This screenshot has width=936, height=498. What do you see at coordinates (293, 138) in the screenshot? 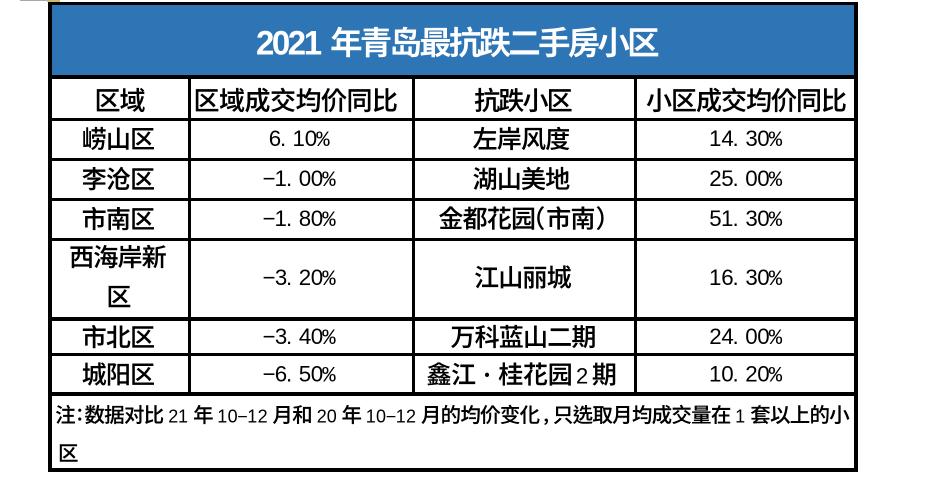
I see `svg-text: 6.10` at bounding box center [293, 138].